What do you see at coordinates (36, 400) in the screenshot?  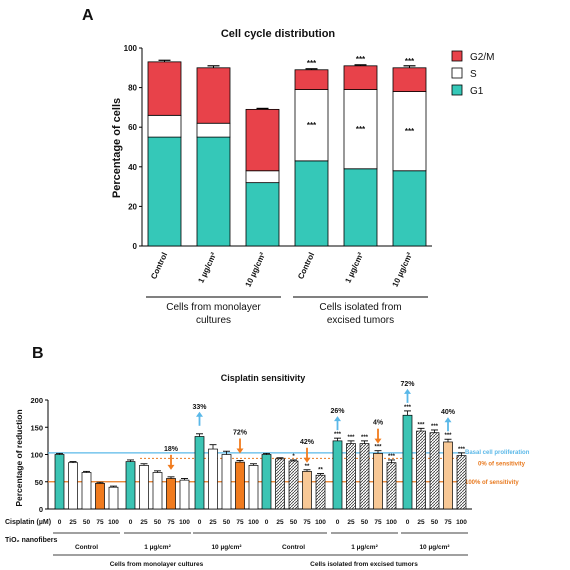 I see `chart-b-y-tick-label: 200` at bounding box center [36, 400].